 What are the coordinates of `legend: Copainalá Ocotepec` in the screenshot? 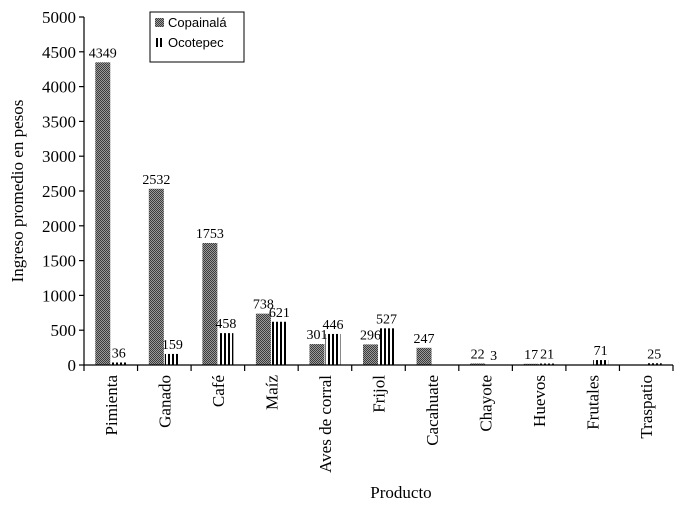 It's located at (197, 37).